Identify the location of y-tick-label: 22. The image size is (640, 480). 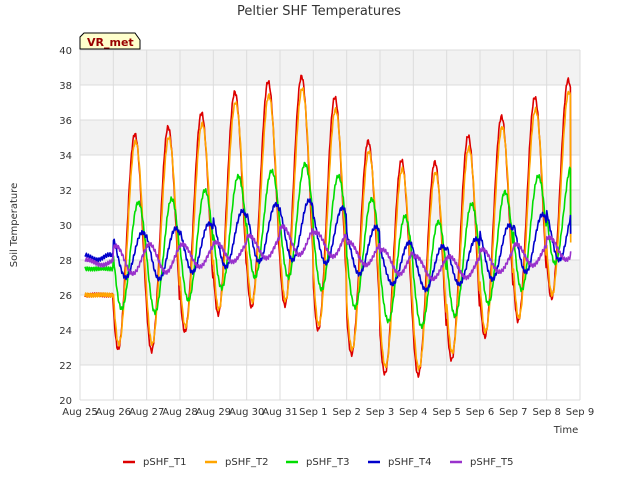
(65, 366).